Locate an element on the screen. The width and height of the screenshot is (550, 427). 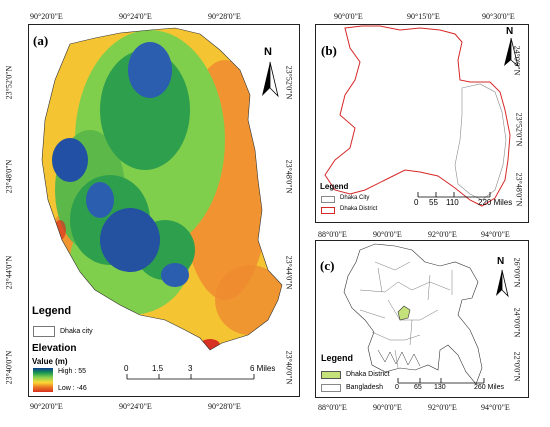
panel-b-top-lon-2: 90°15'0"E is located at coordinates (423, 16).